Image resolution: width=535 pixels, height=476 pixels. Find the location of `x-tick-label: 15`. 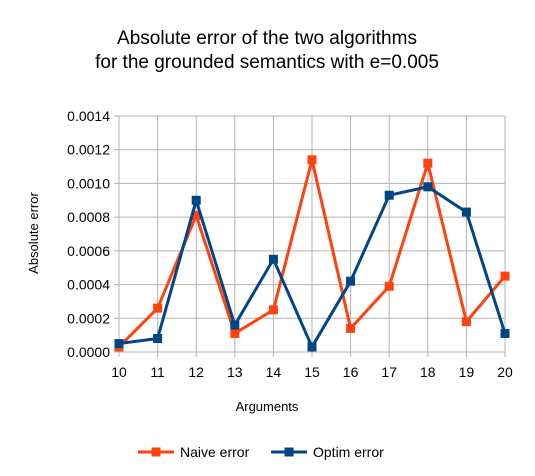

x-tick-label: 15 is located at coordinates (312, 372).